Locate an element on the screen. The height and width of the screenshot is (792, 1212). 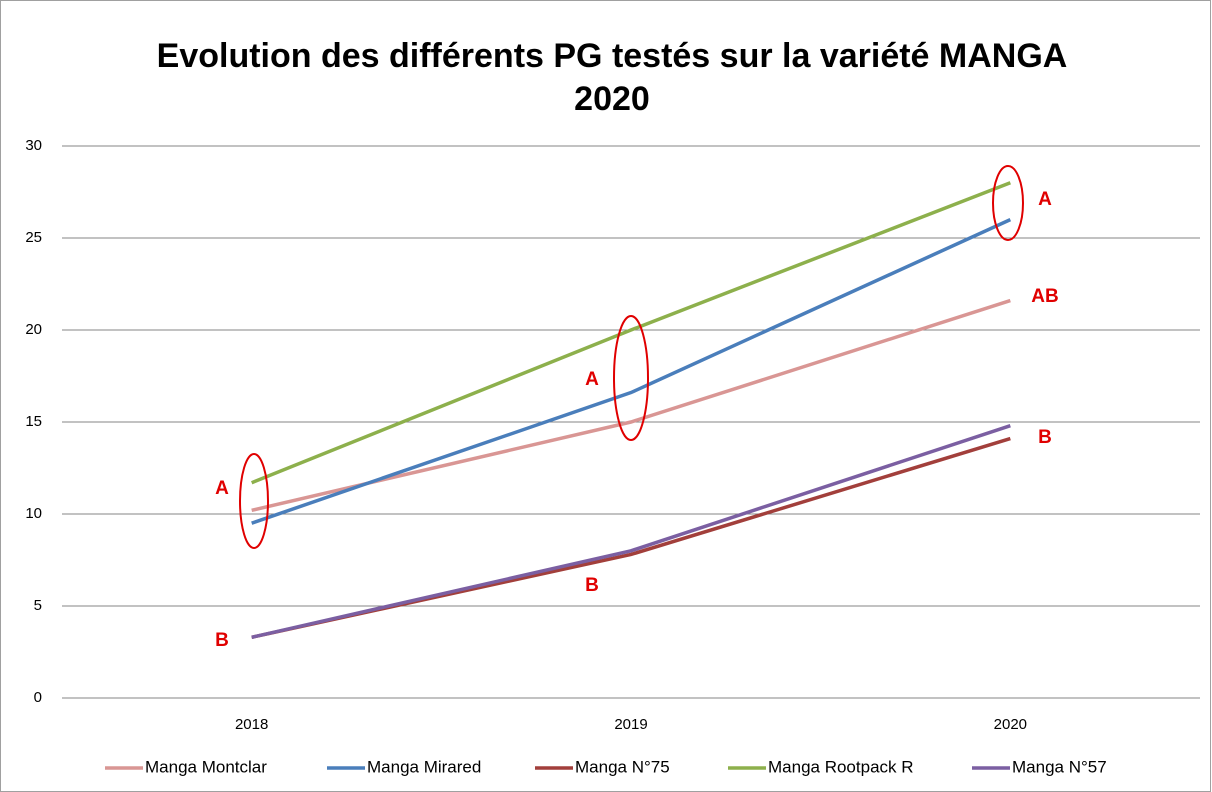
legend-label: Manga N°57 is located at coordinates (1059, 766).